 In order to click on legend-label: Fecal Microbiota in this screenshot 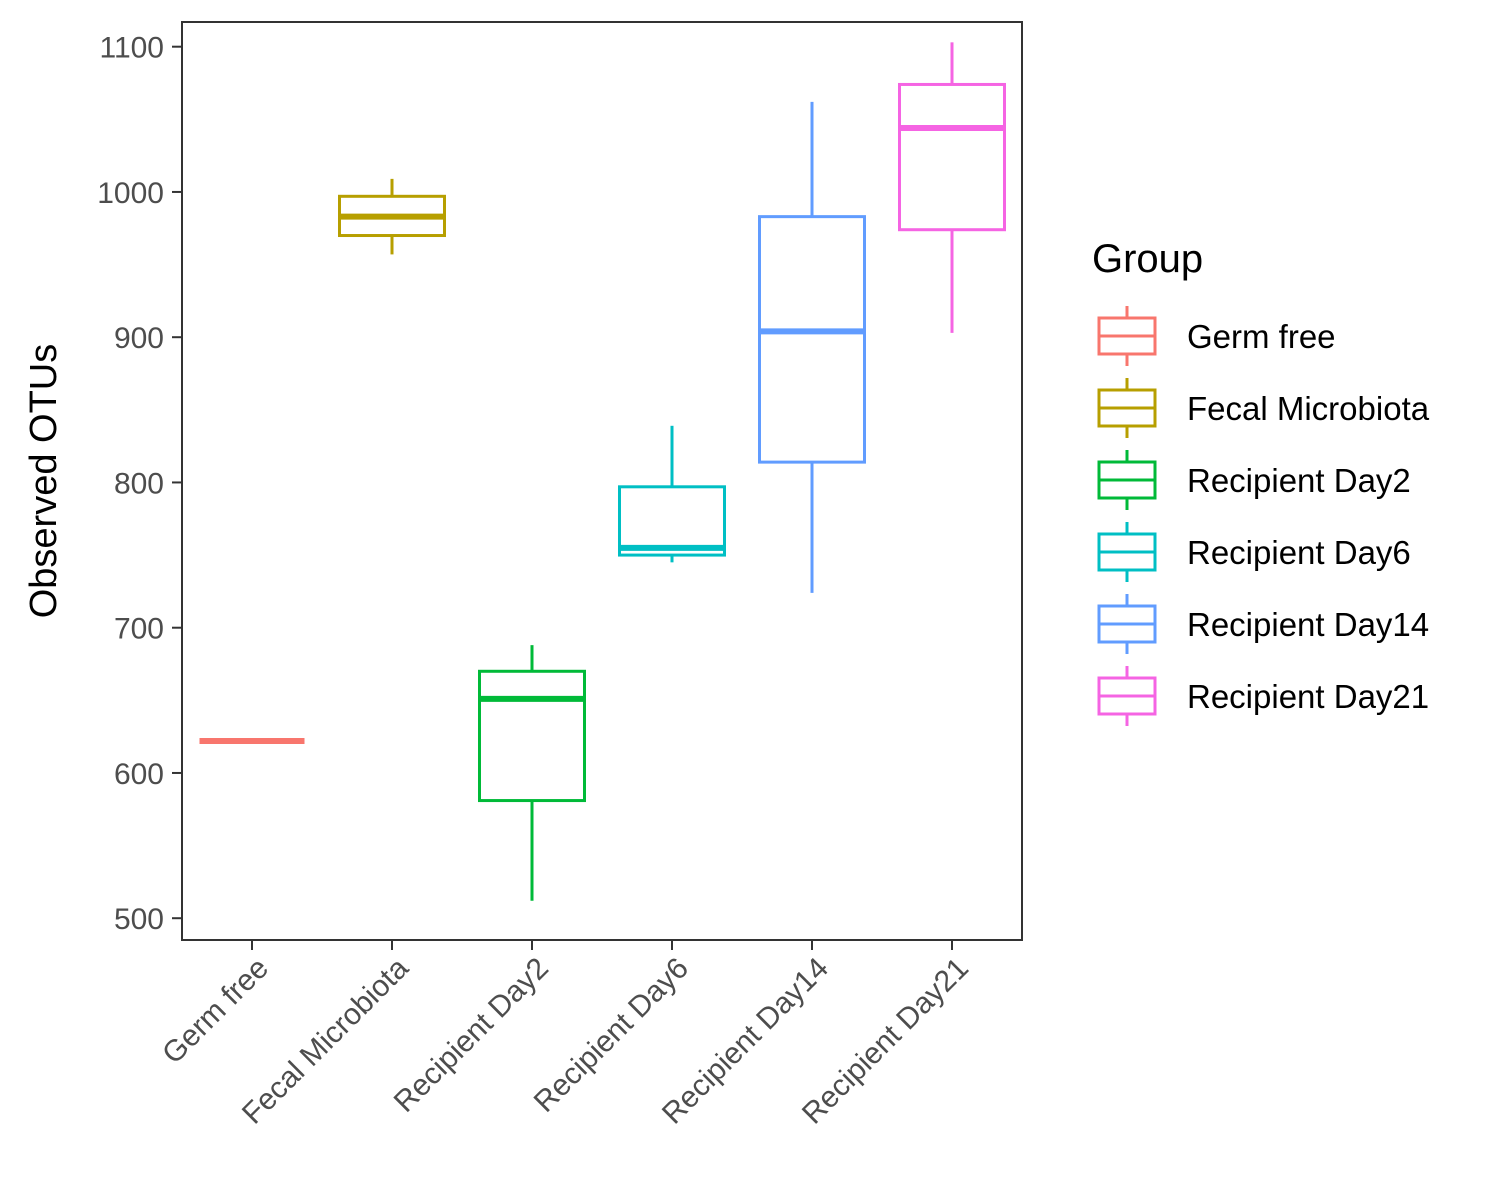, I will do `click(1308, 408)`.